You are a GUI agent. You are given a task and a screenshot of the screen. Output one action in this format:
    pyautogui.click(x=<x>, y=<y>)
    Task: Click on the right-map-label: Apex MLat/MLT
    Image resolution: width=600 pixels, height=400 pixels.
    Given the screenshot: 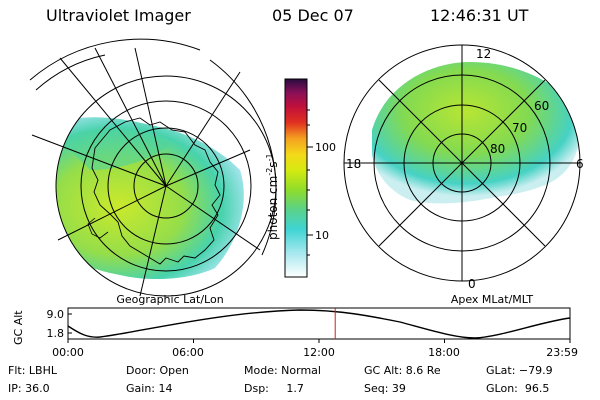 What is the action you would take?
    pyautogui.click(x=492, y=299)
    